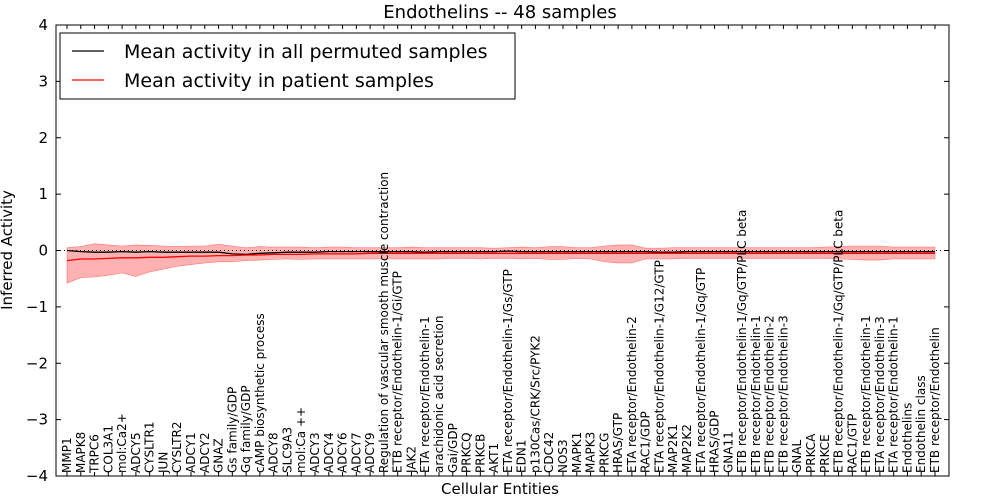 The height and width of the screenshot is (500, 1000). Describe the element at coordinates (770, 394) in the screenshot. I see `x-category-label: ETB receptor/Endothelin-2` at that location.